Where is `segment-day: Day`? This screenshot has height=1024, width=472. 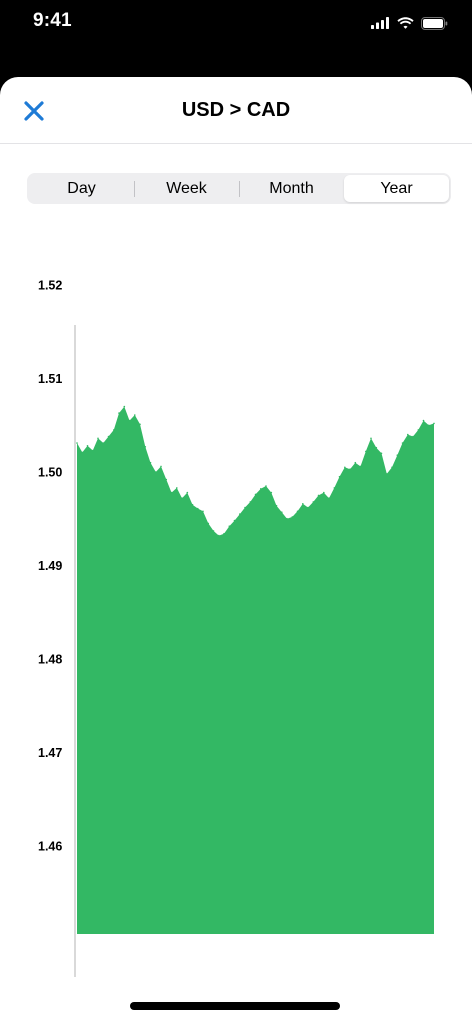 segment-day: Day is located at coordinates (82, 188).